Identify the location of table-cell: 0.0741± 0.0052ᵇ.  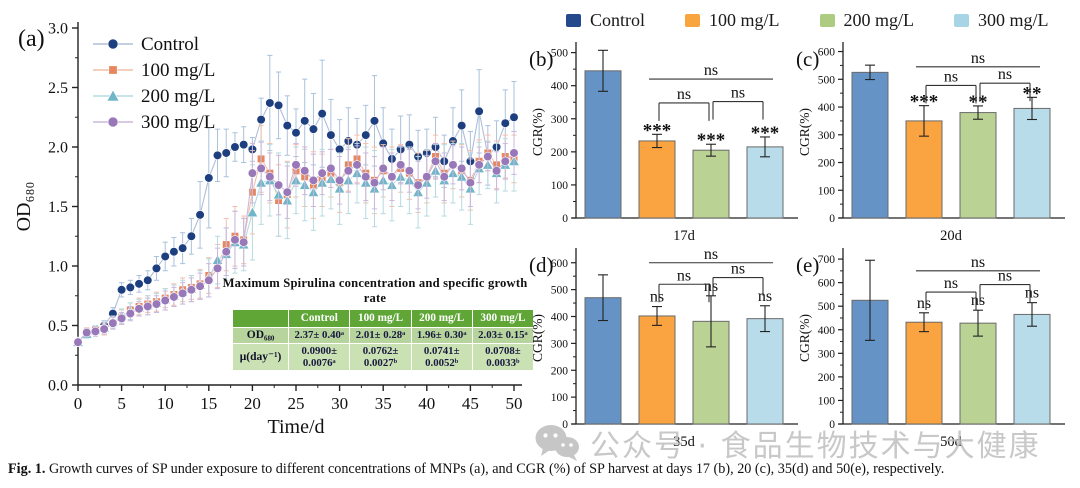
(441, 357).